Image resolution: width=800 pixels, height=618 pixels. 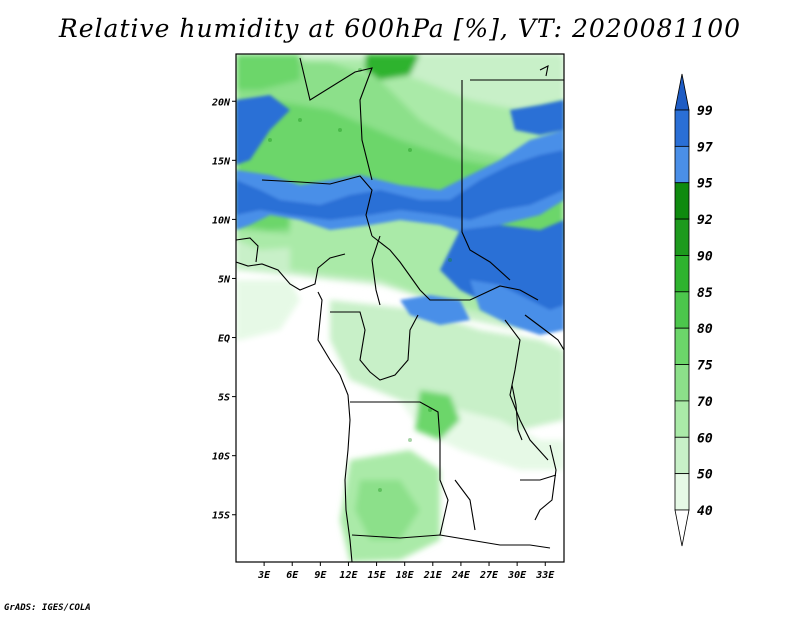 What do you see at coordinates (224, 339) in the screenshot?
I see `y-tick-label: EQ` at bounding box center [224, 339].